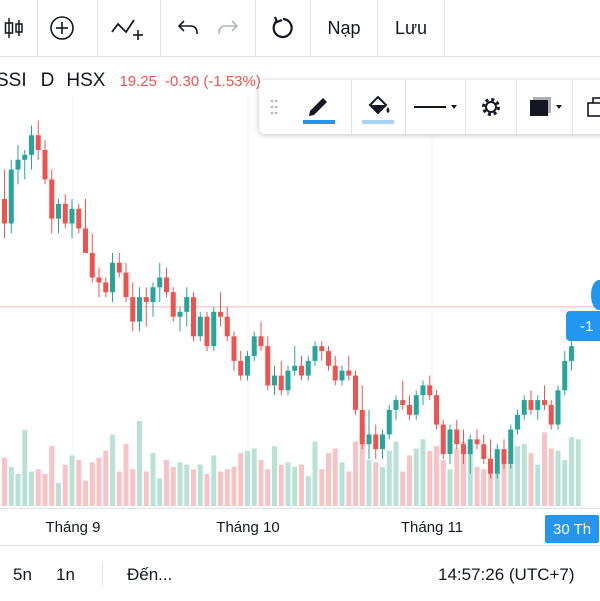 The width and height of the screenshot is (600, 601). Describe the element at coordinates (545, 107) in the screenshot. I see `layers-icon` at that location.